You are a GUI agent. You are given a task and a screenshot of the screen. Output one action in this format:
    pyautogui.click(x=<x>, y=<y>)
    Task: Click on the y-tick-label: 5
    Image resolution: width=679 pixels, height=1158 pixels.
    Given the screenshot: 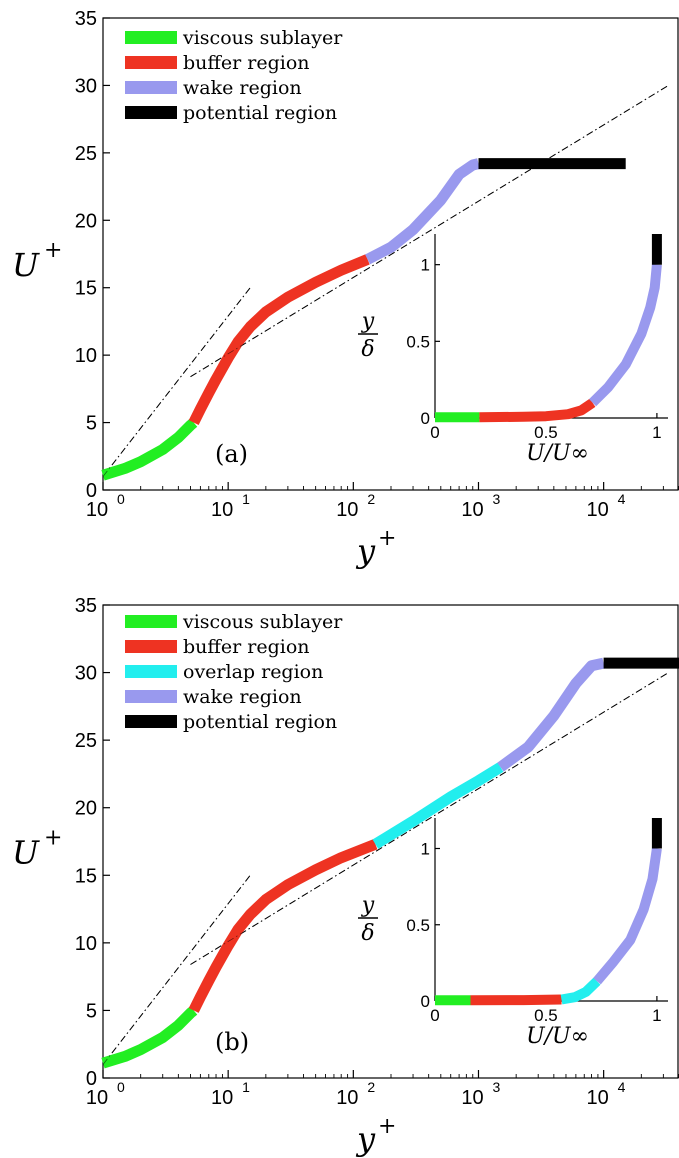 What is the action you would take?
    pyautogui.click(x=91, y=1011)
    